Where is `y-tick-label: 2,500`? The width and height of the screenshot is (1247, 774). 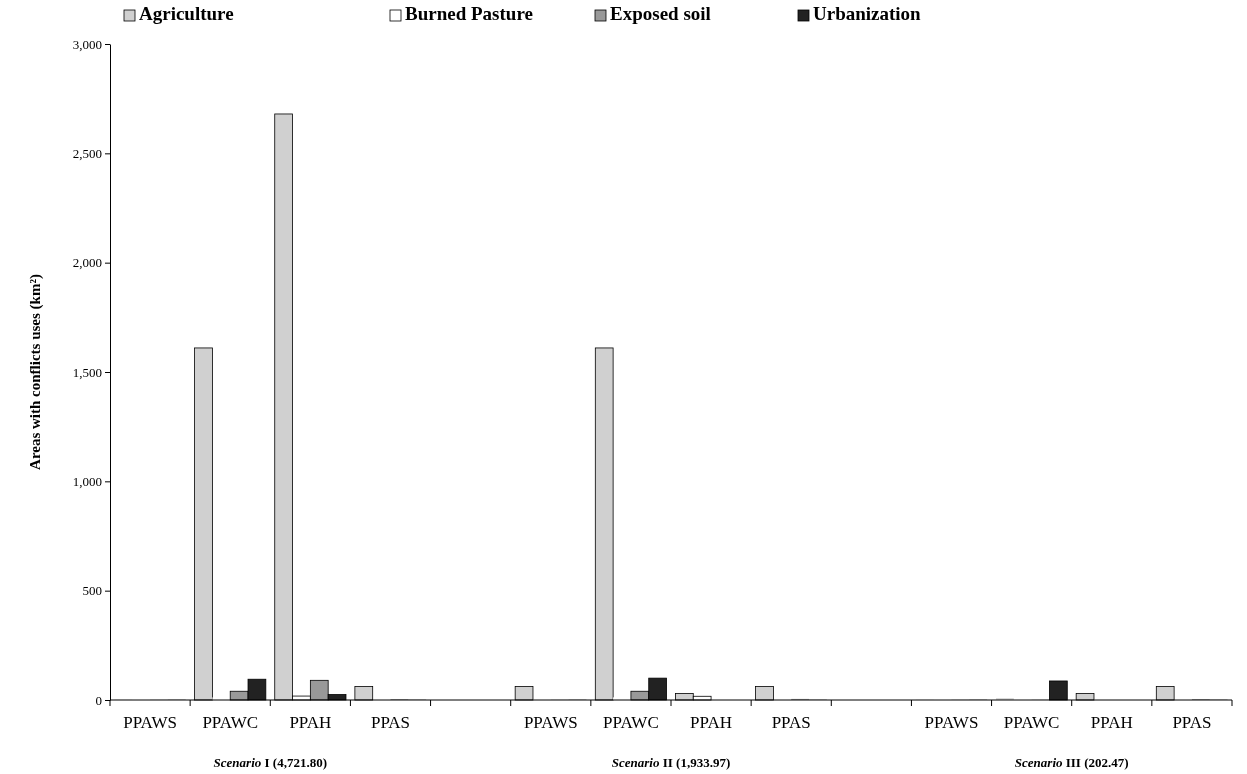
y-tick-label: 2,500 is located at coordinates (87, 153).